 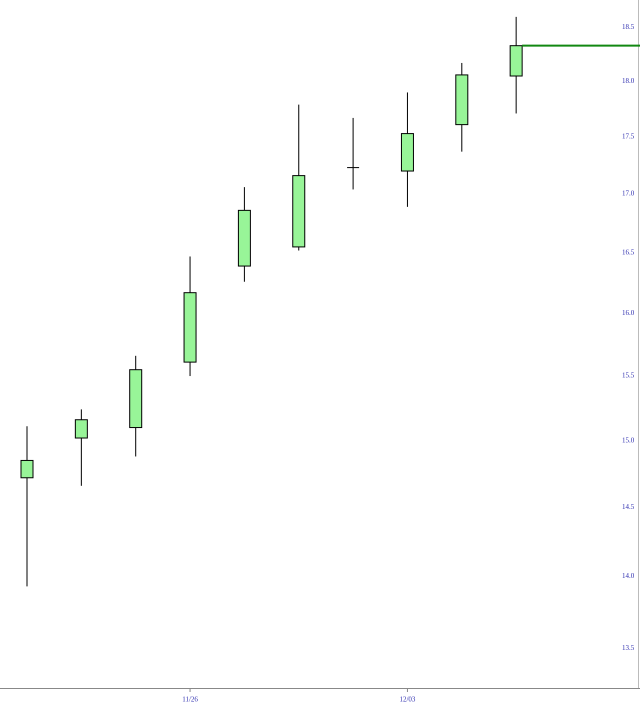 What do you see at coordinates (628, 81) in the screenshot?
I see `y-tick-label: 18.0` at bounding box center [628, 81].